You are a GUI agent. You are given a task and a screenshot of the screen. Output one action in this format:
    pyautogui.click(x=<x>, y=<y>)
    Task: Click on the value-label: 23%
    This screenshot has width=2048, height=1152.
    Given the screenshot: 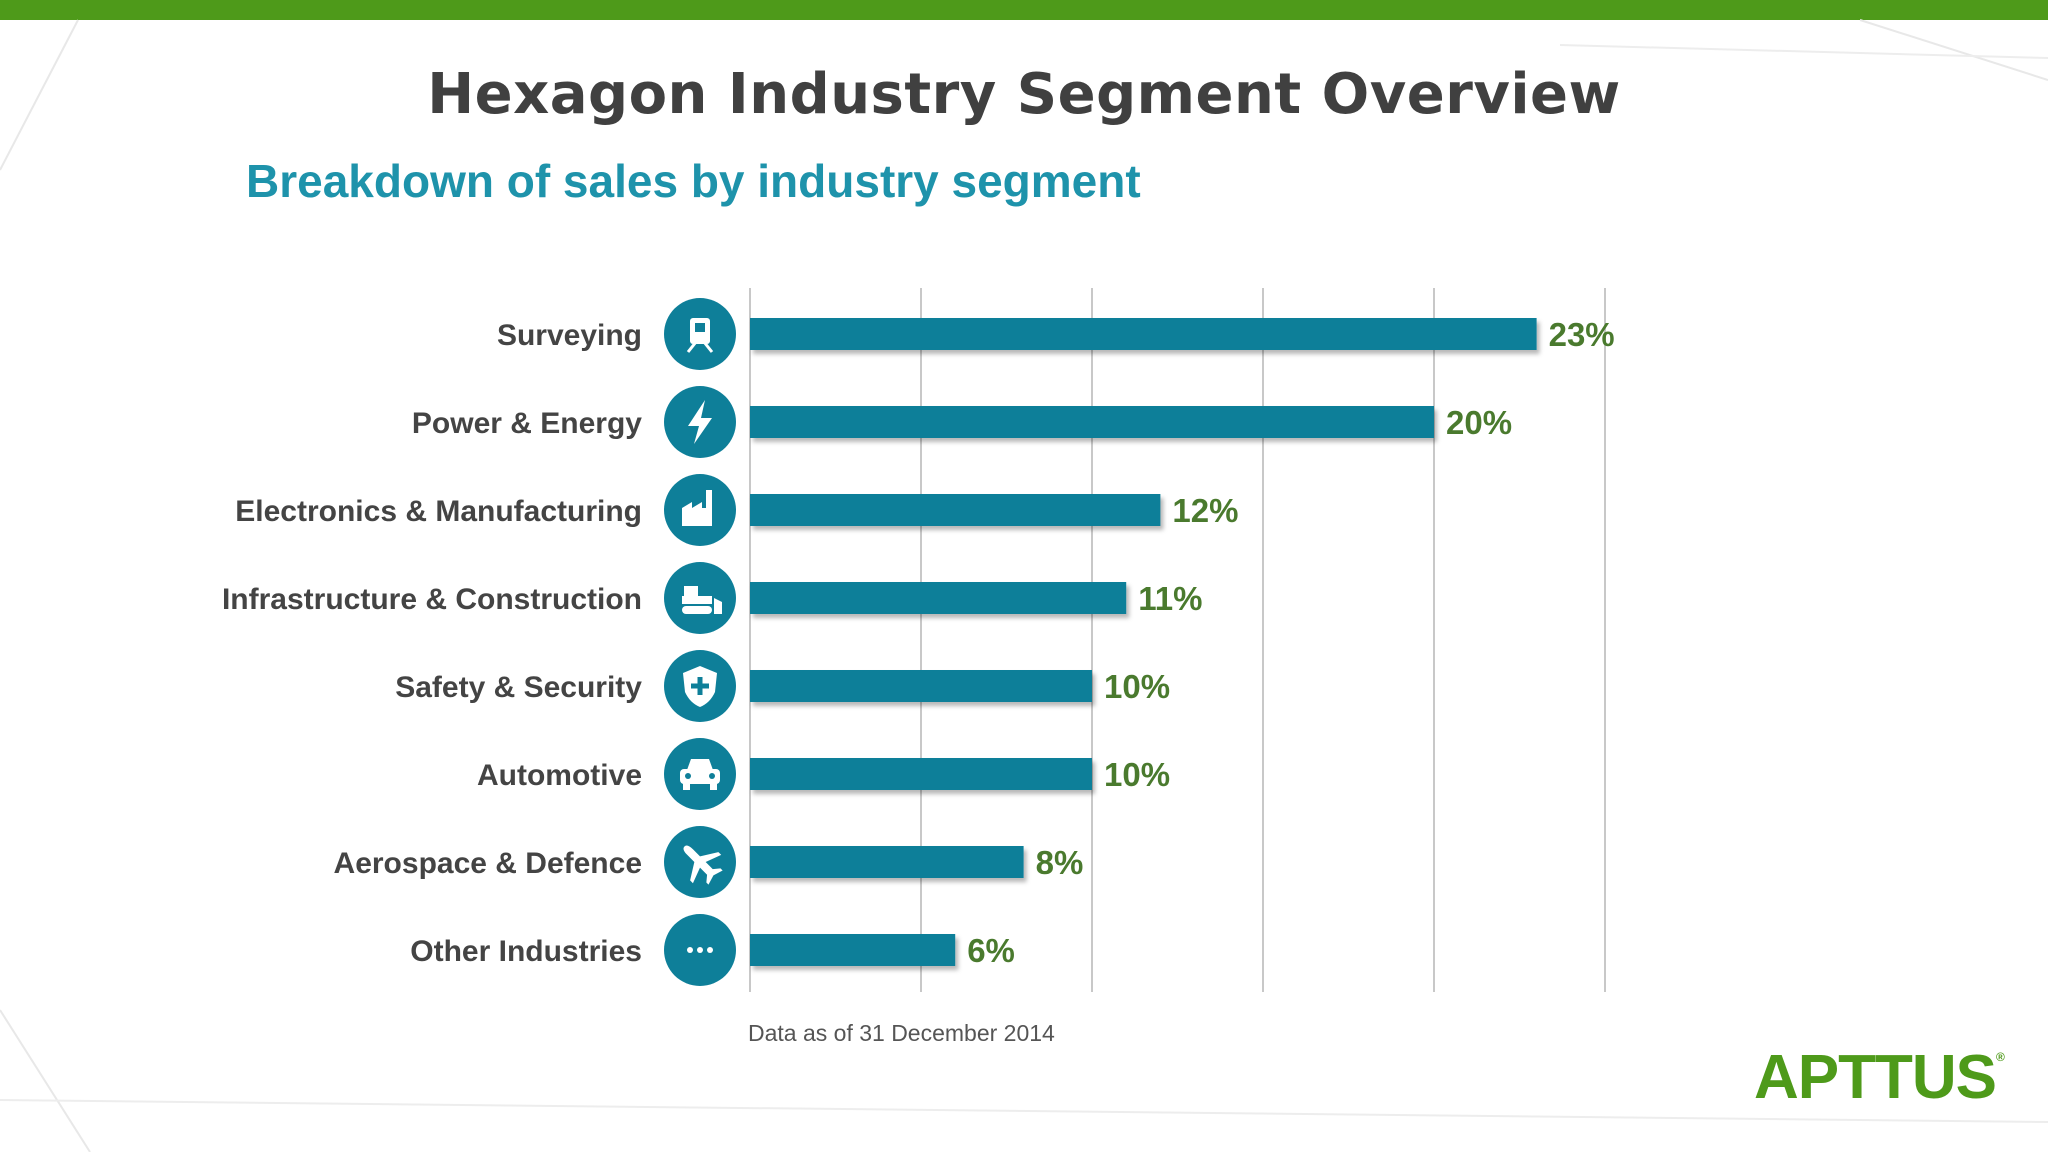 What is the action you would take?
    pyautogui.click(x=1582, y=334)
    